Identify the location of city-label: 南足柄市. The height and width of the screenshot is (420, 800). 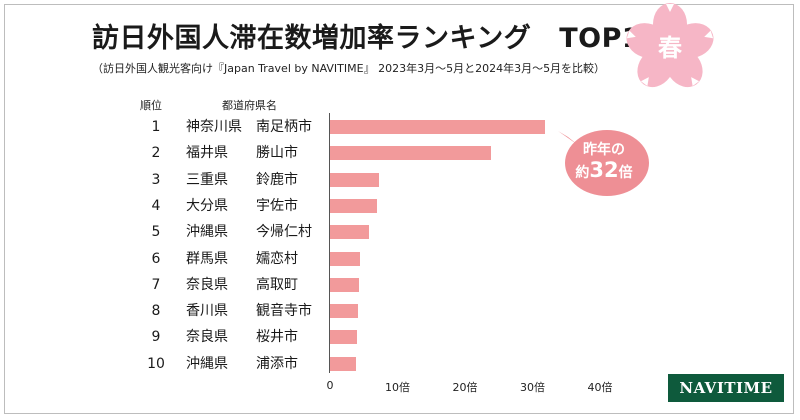
(284, 127).